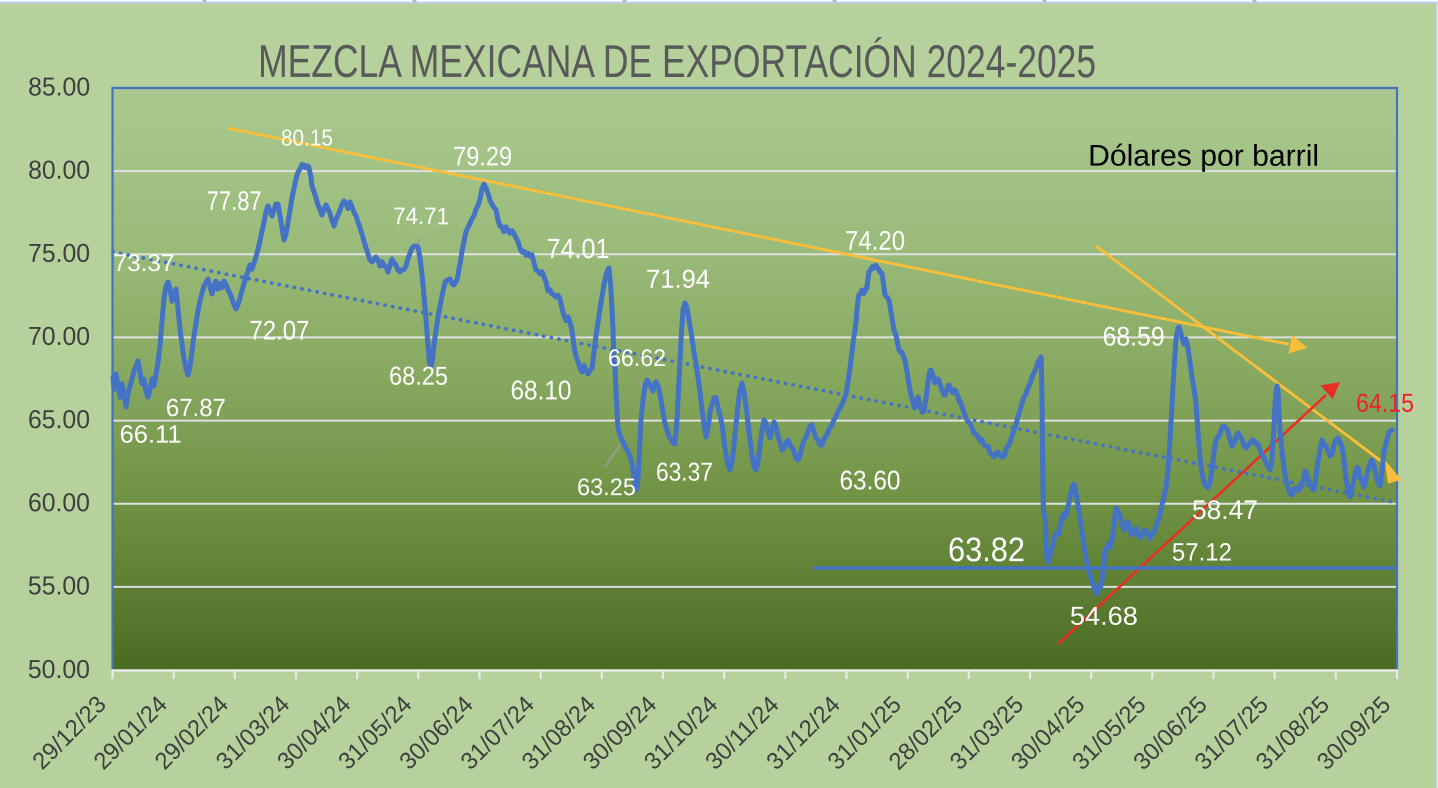 The height and width of the screenshot is (788, 1438). I want to click on svg-text: 64.15, so click(1385, 403).